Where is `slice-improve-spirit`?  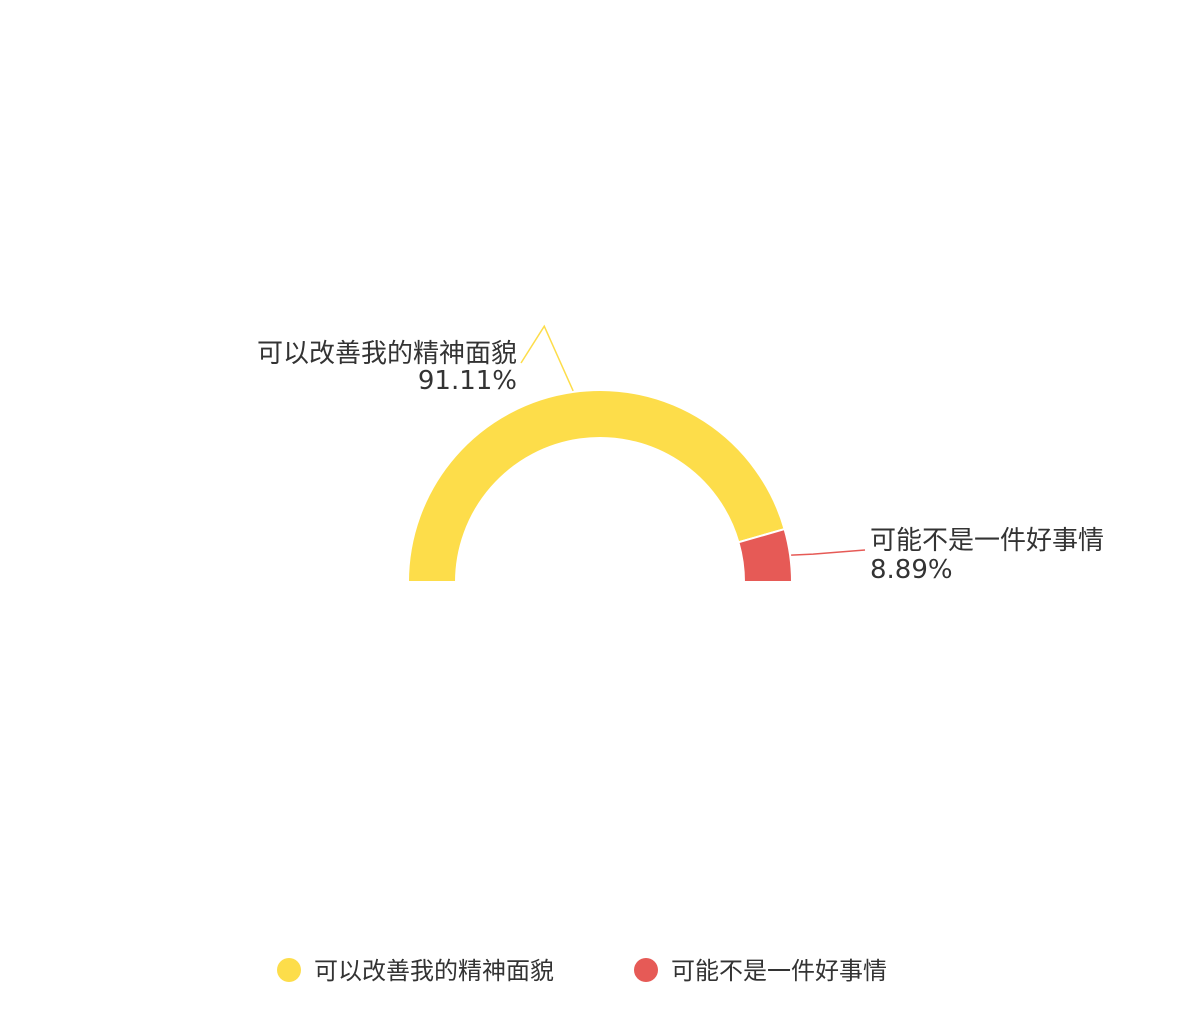
slice-improve-spirit is located at coordinates (596, 486).